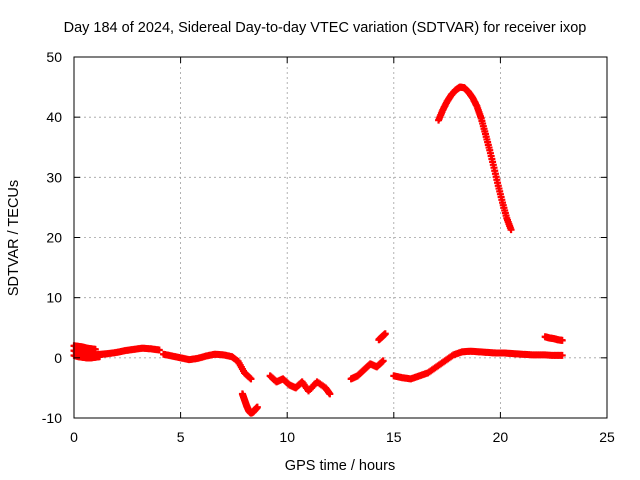 The image size is (640, 480). I want to click on y-tick-label: 50, so click(54, 57).